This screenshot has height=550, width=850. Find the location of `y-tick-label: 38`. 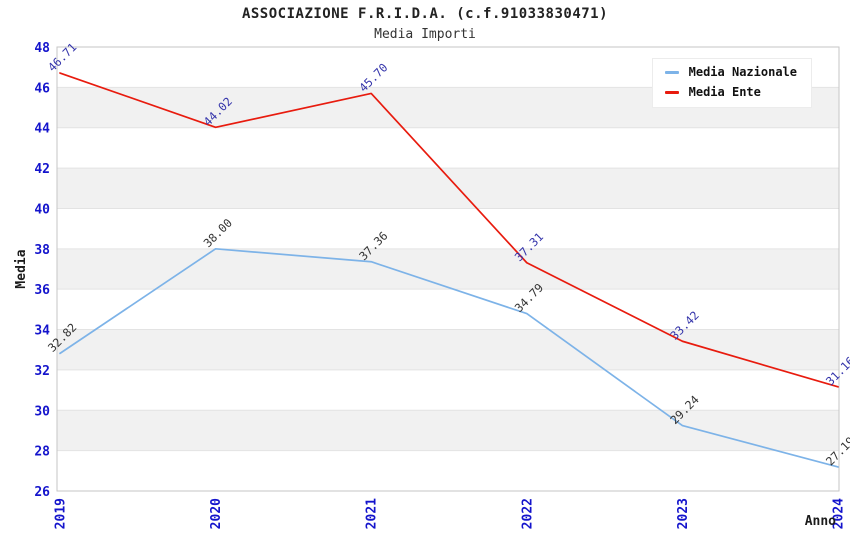

y-tick-label: 38 is located at coordinates (42, 250).